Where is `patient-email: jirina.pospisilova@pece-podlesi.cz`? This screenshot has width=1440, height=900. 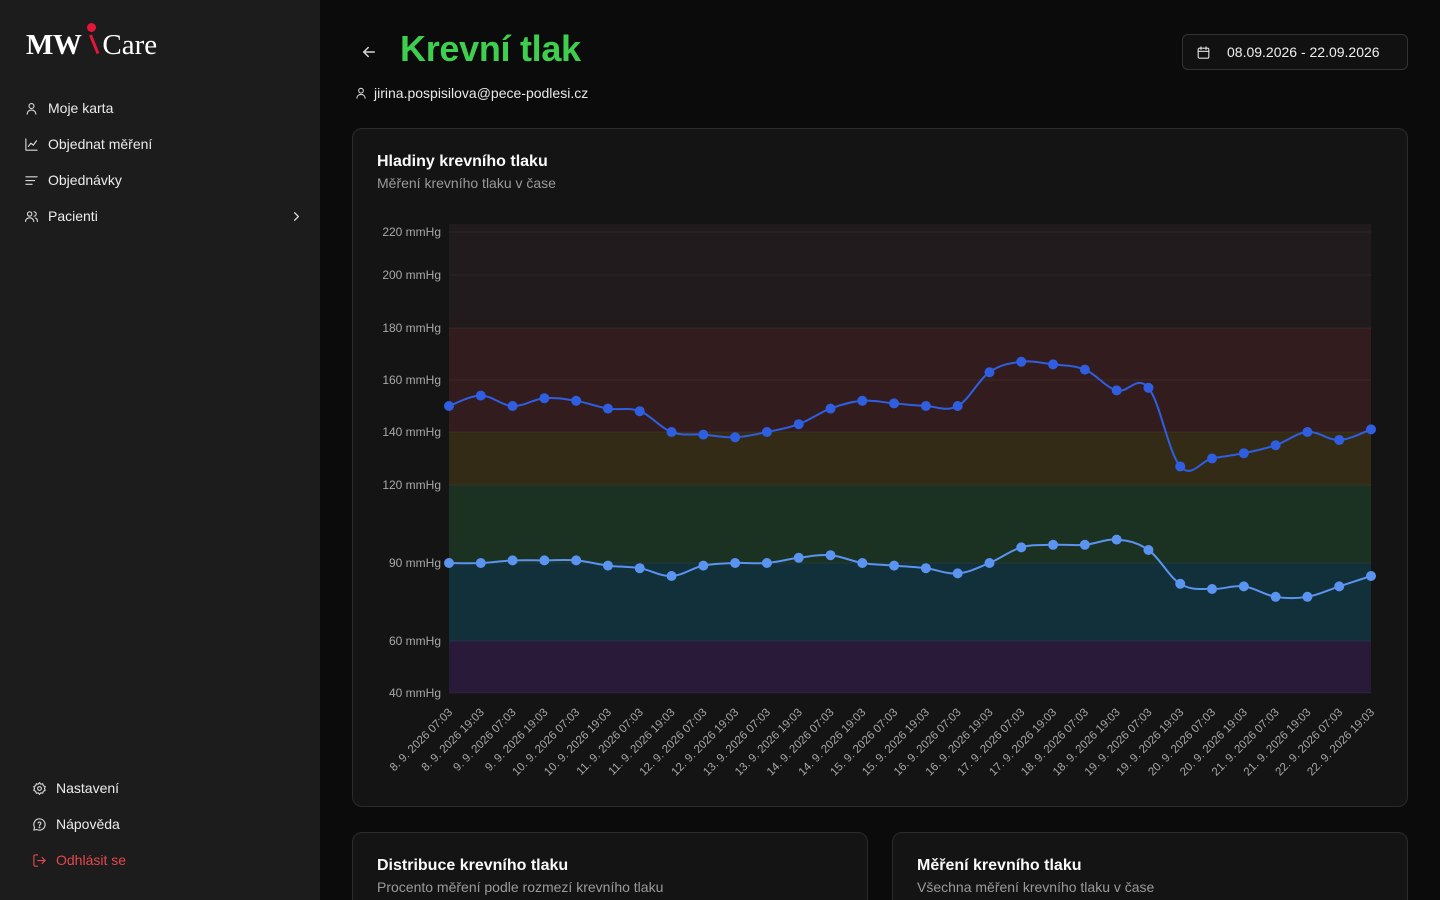
patient-email: jirina.pospisilova@pece-podlesi.cz is located at coordinates (481, 93).